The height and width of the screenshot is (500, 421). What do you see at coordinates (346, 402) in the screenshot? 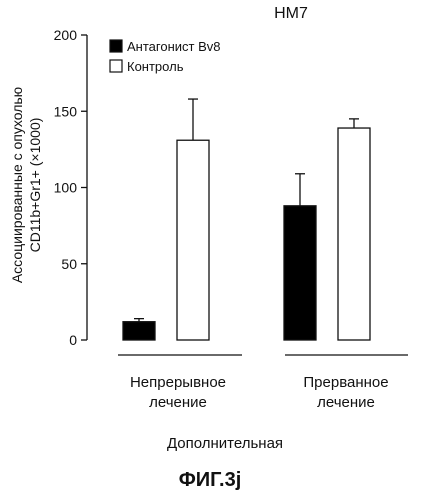
I see `x-tick-label-2-line2: лечение` at bounding box center [346, 402].